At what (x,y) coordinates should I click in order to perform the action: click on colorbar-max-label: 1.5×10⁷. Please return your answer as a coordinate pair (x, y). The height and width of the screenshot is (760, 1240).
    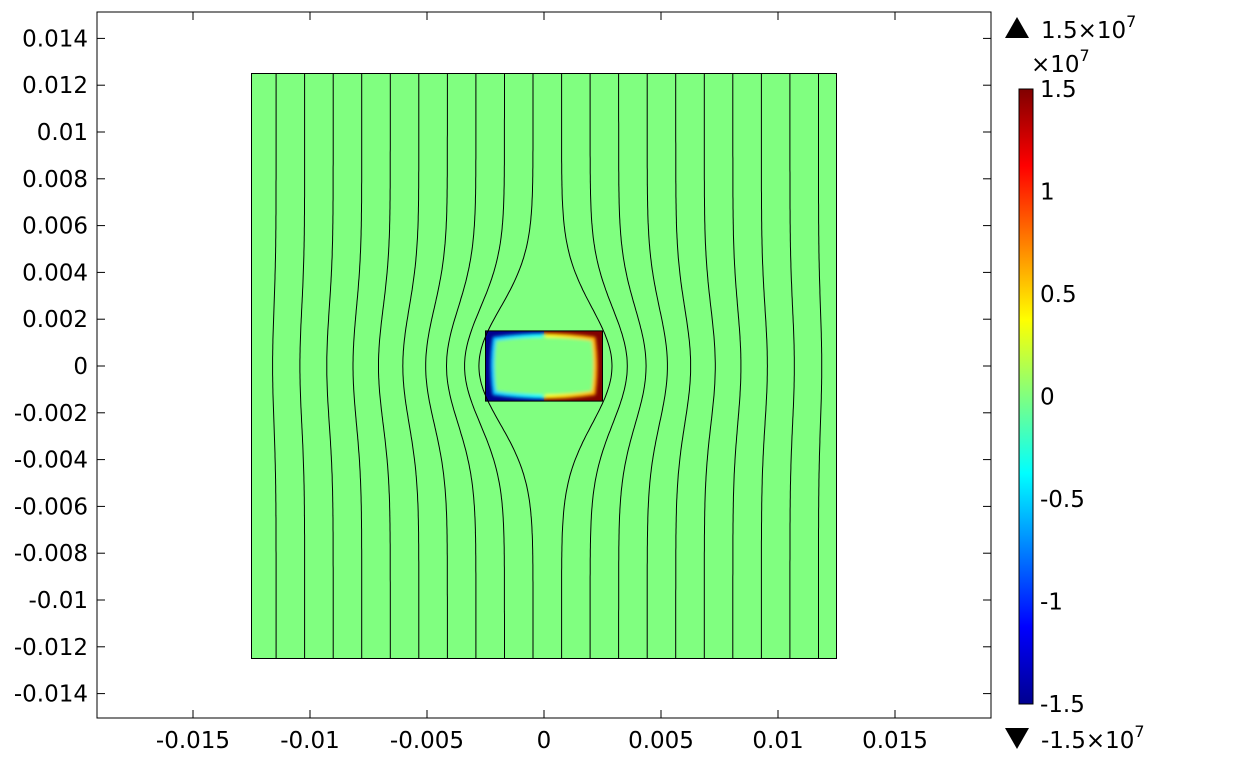
    Looking at the image, I should click on (1088, 28).